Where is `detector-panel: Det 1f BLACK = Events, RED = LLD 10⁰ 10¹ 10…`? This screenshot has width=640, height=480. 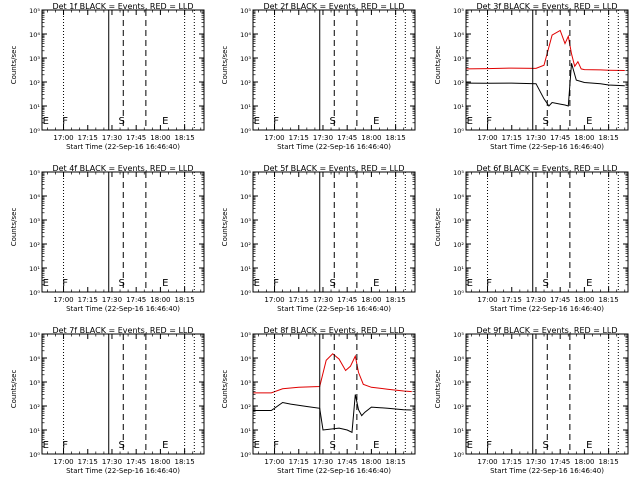
detector-panel: Det 1f BLACK = Events, RED = LLD 10⁰ 10¹ 10… is located at coordinates (107, 76).